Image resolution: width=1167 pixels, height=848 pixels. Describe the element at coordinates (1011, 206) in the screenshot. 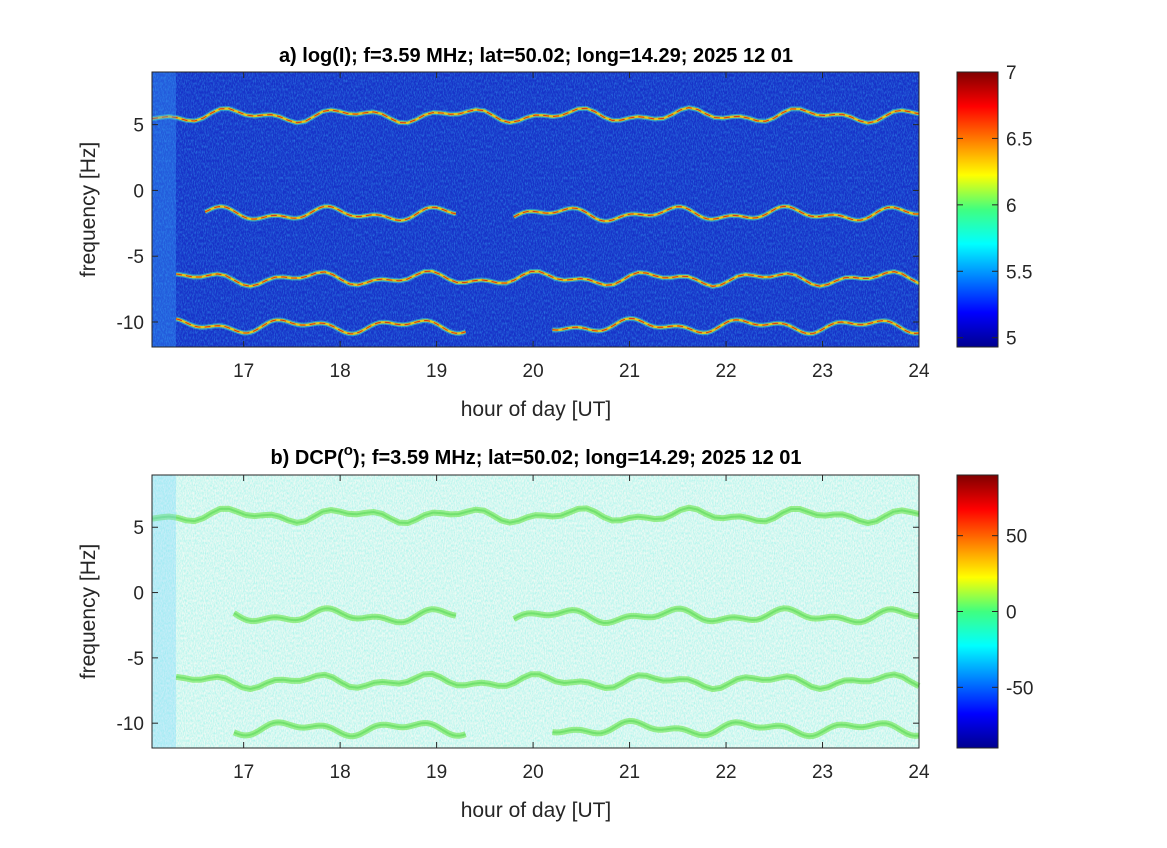

I see `colorbar-tick-label: 6` at that location.